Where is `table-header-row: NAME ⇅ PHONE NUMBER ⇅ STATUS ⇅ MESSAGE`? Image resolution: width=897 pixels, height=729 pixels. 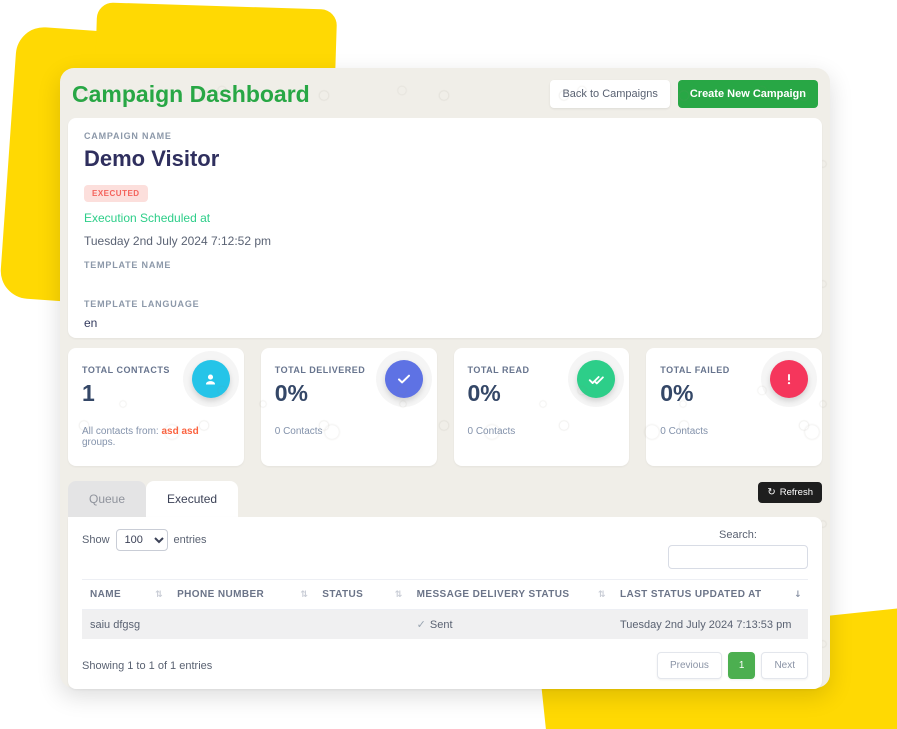
table-header-row: NAME ⇅ PHONE NUMBER ⇅ STATUS ⇅ MESSAGE is located at coordinates (445, 594).